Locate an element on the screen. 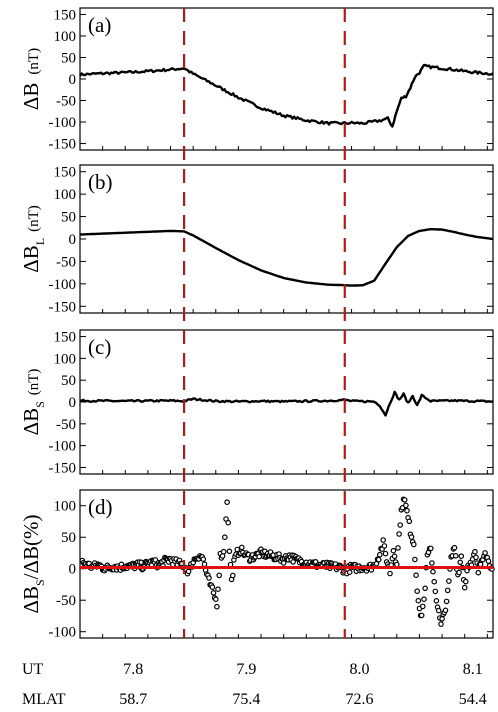 This screenshot has height=712, width=498. panel-label: (b) is located at coordinates (100, 182).